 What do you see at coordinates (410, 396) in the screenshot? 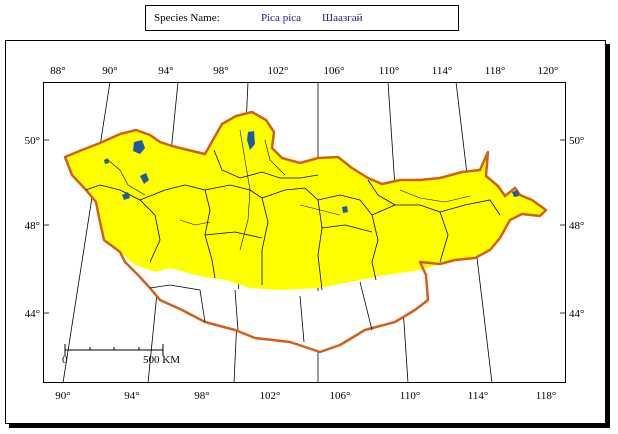
I see `bottom-tick-label: 110°` at bounding box center [410, 396].